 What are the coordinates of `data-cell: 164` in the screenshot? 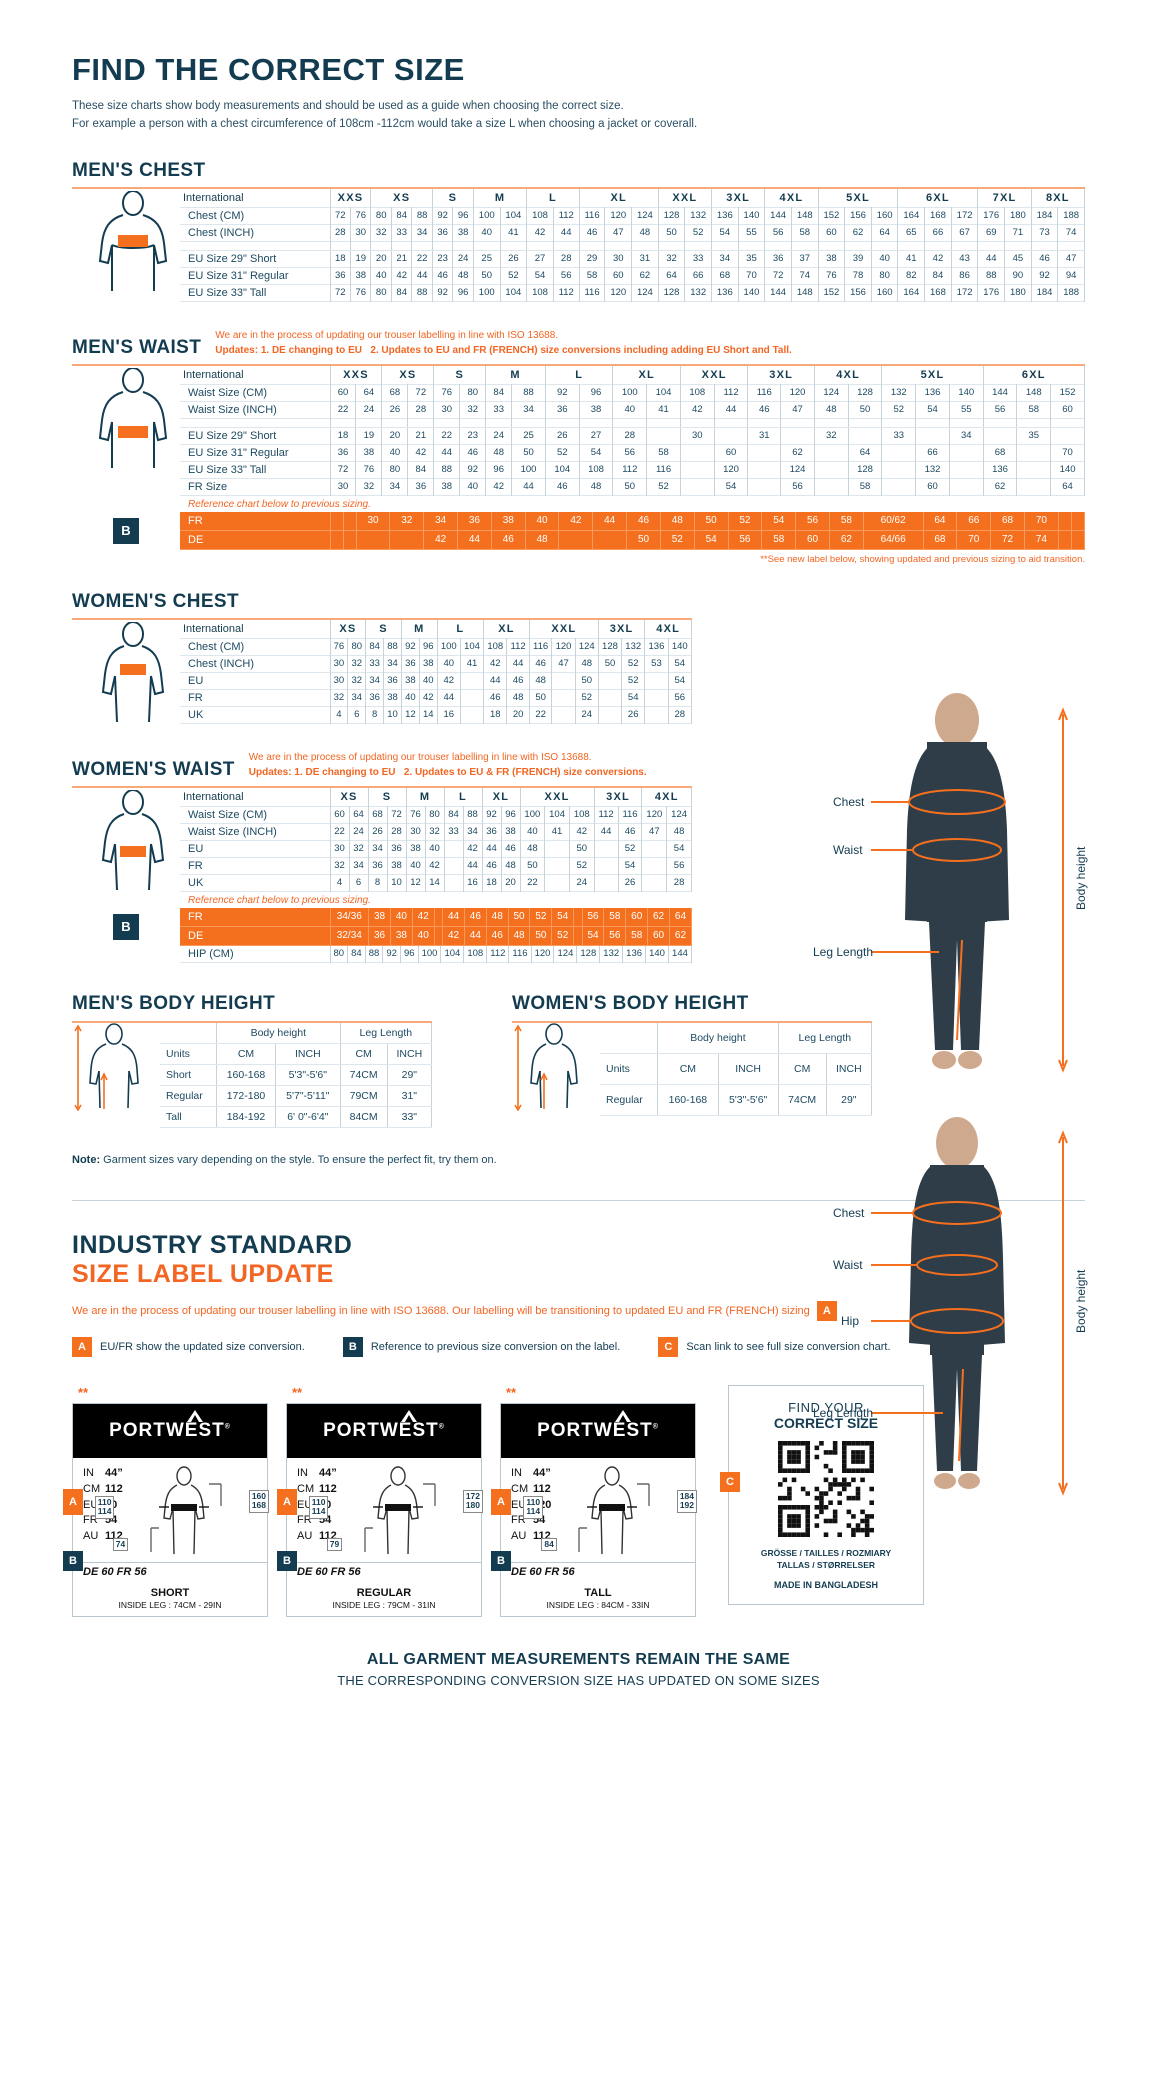 It's located at (911, 216).